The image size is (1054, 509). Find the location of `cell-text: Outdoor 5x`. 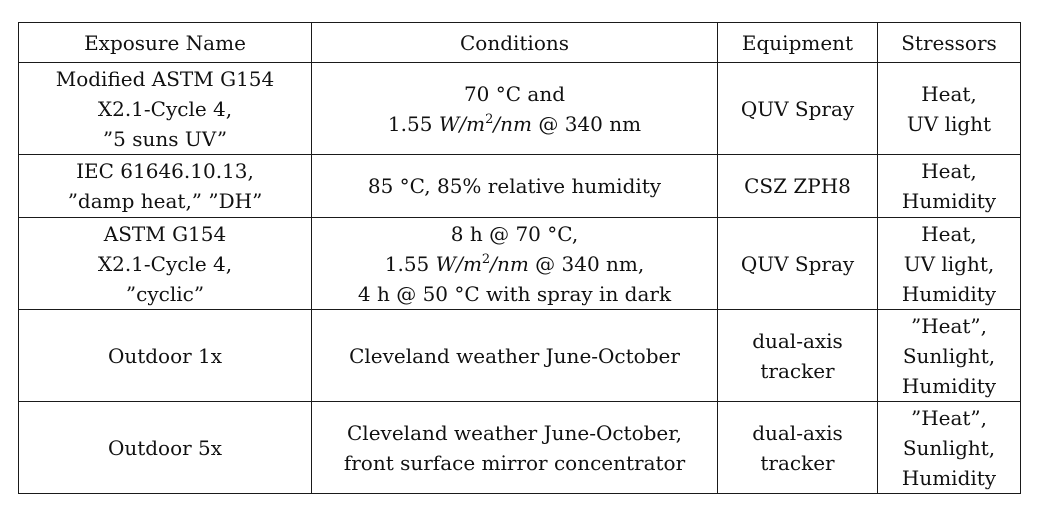

cell-text: Outdoor 5x is located at coordinates (165, 447).